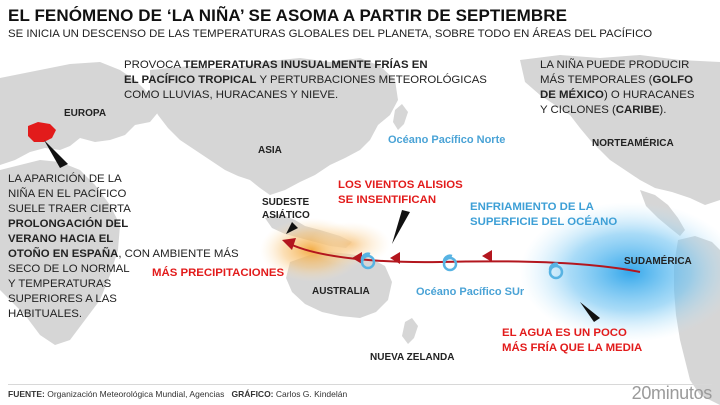 This screenshot has height=405, width=720. What do you see at coordinates (620, 130) in the screenshot?
I see `land-north-america` at bounding box center [620, 130].